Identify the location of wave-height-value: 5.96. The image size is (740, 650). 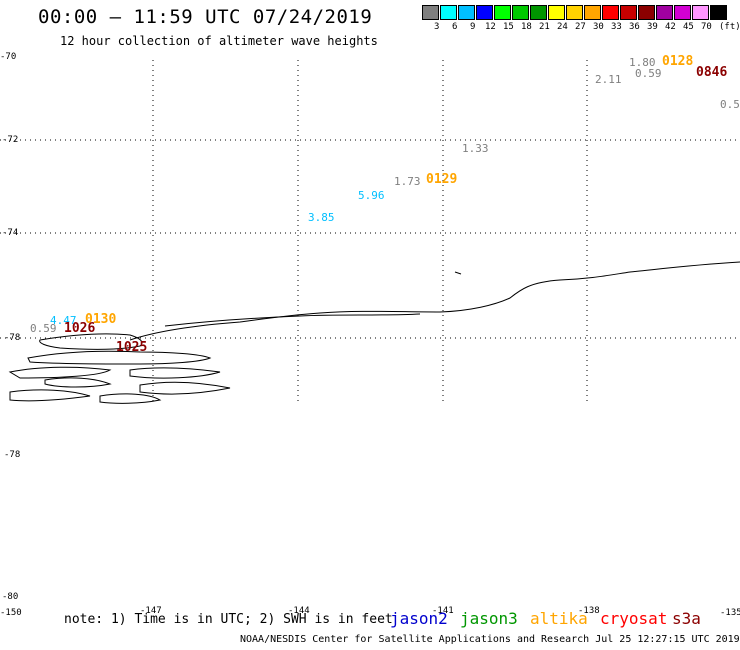
(371, 195).